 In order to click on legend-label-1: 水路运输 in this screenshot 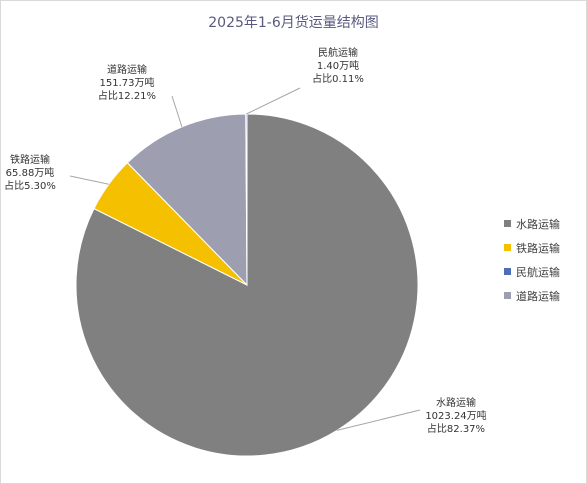, I will do `click(538, 224)`.